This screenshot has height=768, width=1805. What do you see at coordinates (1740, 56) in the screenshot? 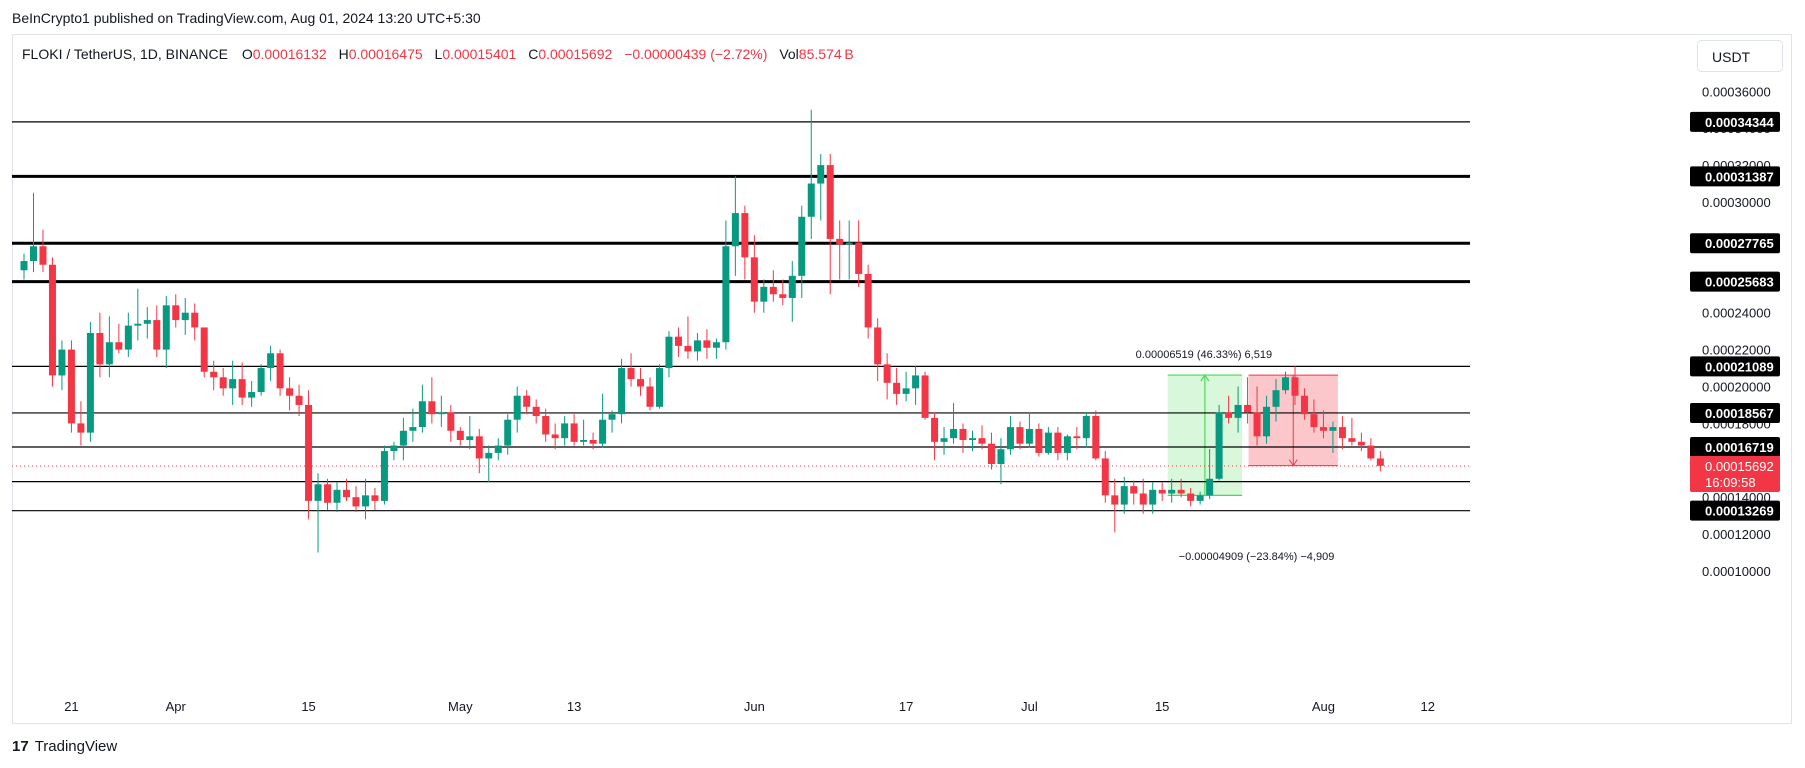
I see `currency-button: USDT` at bounding box center [1740, 56].